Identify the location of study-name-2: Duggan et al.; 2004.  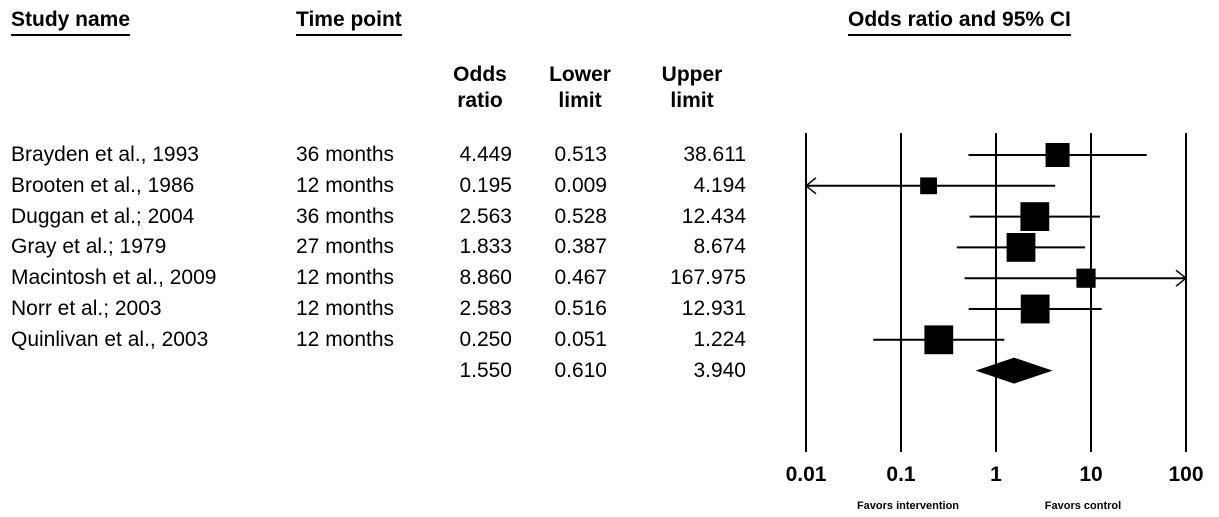
(103, 216).